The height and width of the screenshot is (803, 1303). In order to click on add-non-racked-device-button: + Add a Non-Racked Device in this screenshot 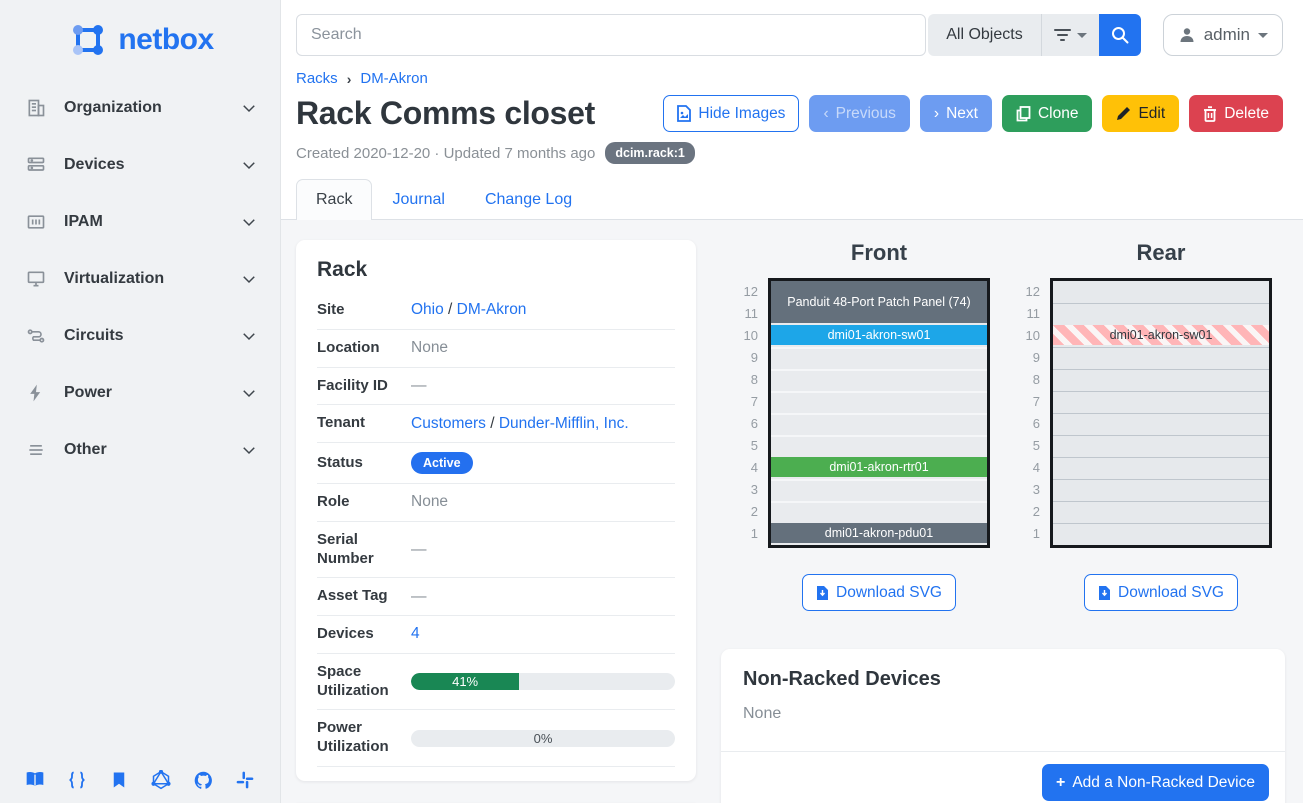, I will do `click(1155, 782)`.